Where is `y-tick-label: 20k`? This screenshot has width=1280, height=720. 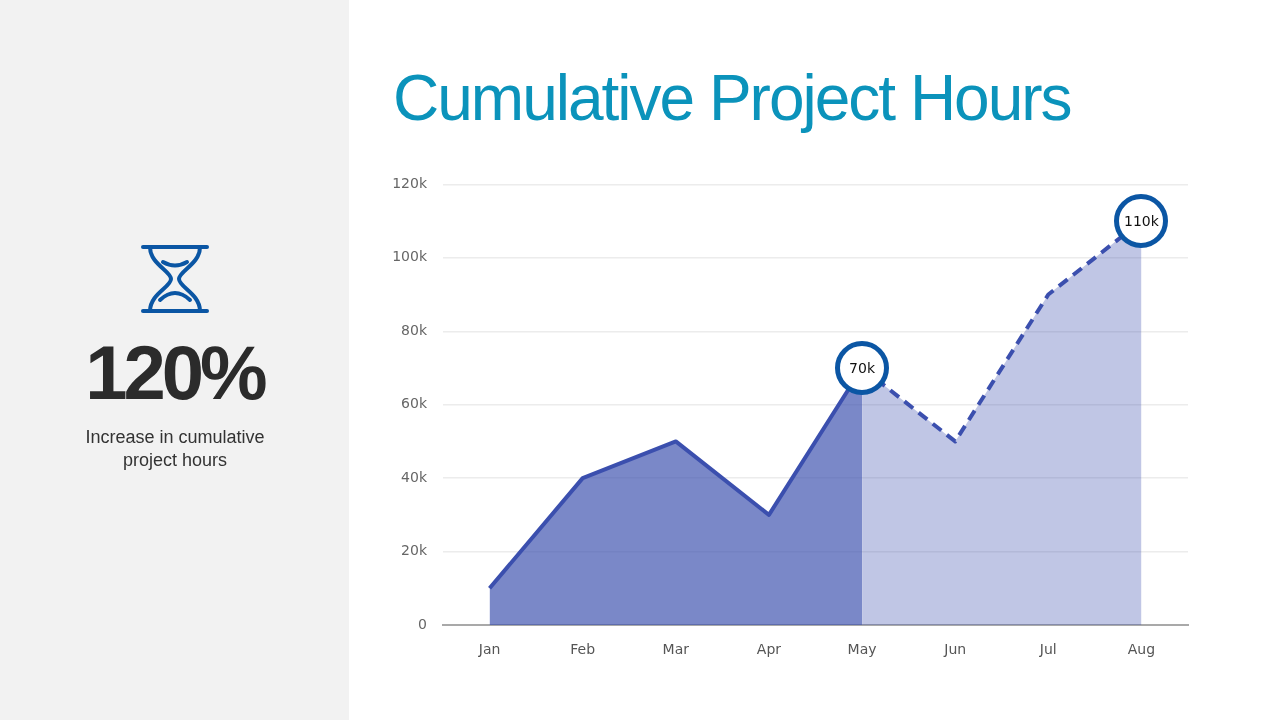 y-tick-label: 20k is located at coordinates (414, 550).